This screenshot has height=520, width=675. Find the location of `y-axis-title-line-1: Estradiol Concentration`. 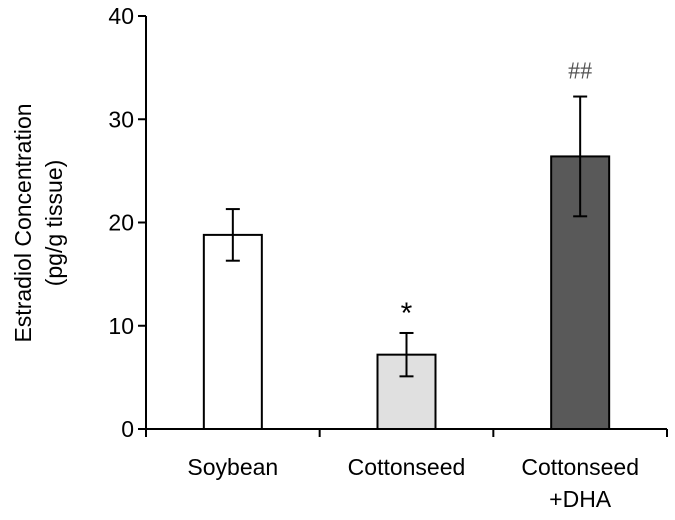

y-axis-title-line-1: Estradiol Concentration is located at coordinates (23, 222).